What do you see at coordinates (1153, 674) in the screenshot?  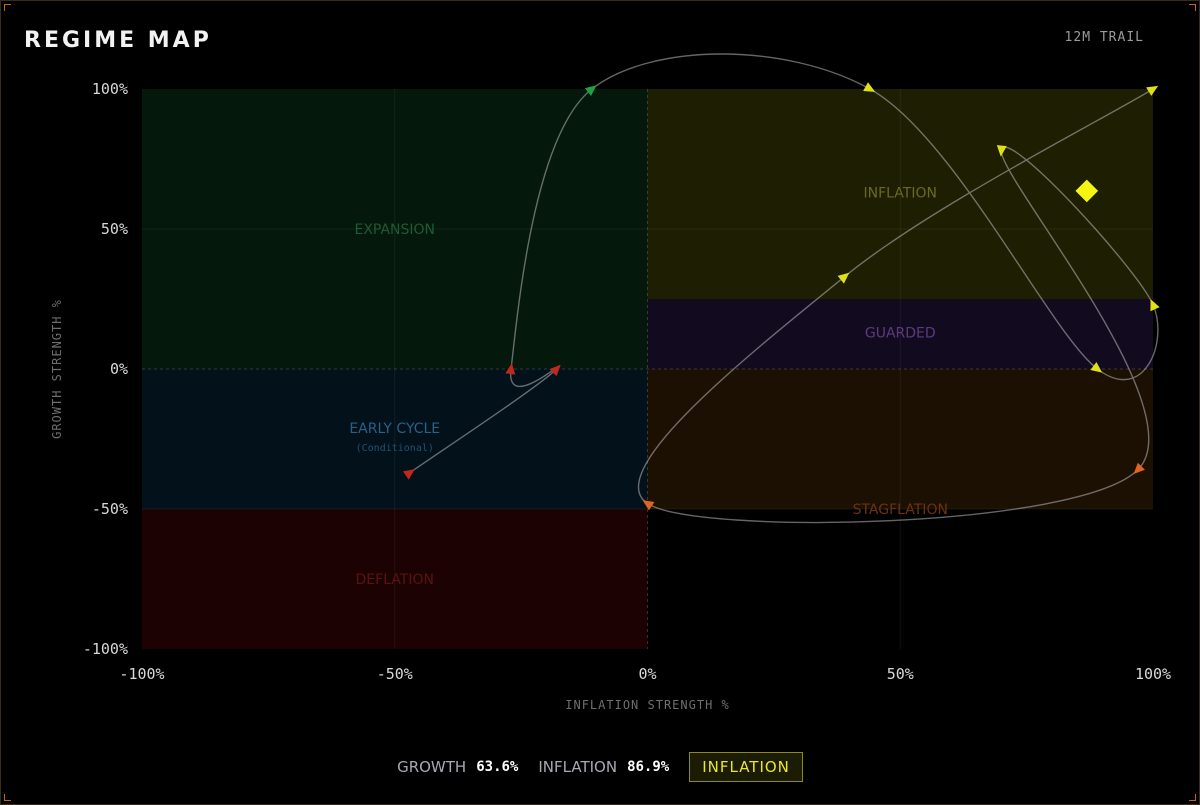 I see `x-tick-label: 100%` at bounding box center [1153, 674].